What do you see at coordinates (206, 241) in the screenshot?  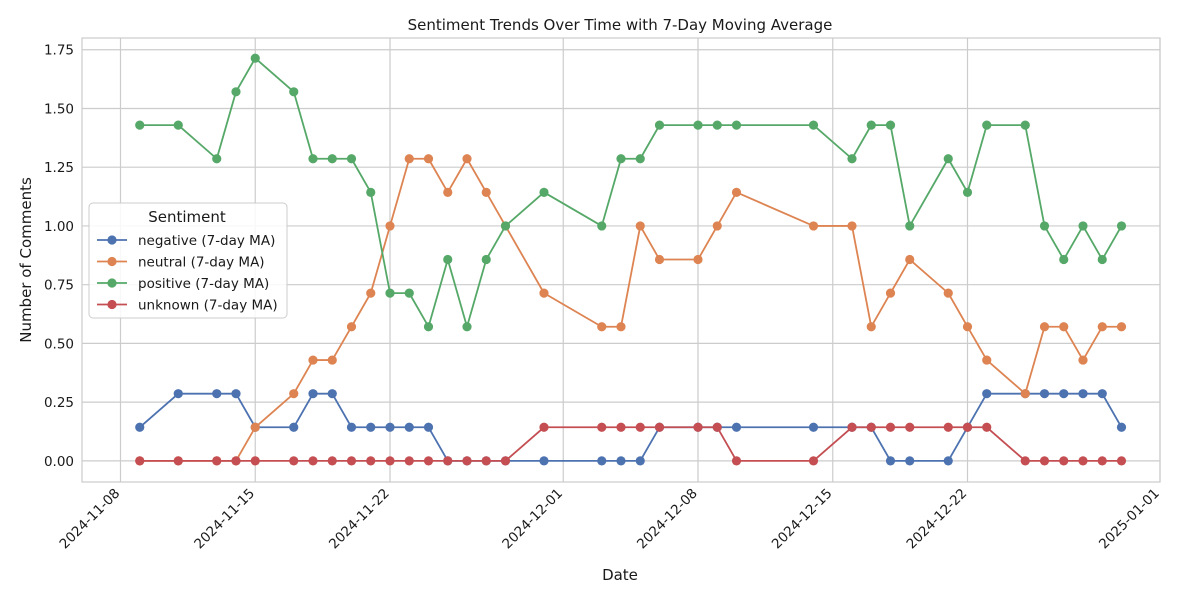 I see `legend-label: negative (7-day MA)` at bounding box center [206, 241].